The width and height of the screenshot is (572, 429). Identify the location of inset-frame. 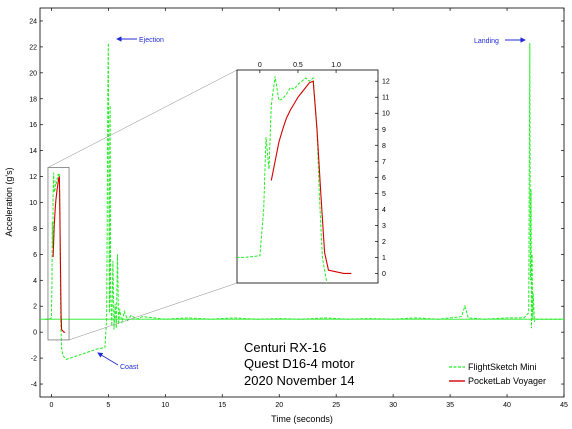
(307, 176).